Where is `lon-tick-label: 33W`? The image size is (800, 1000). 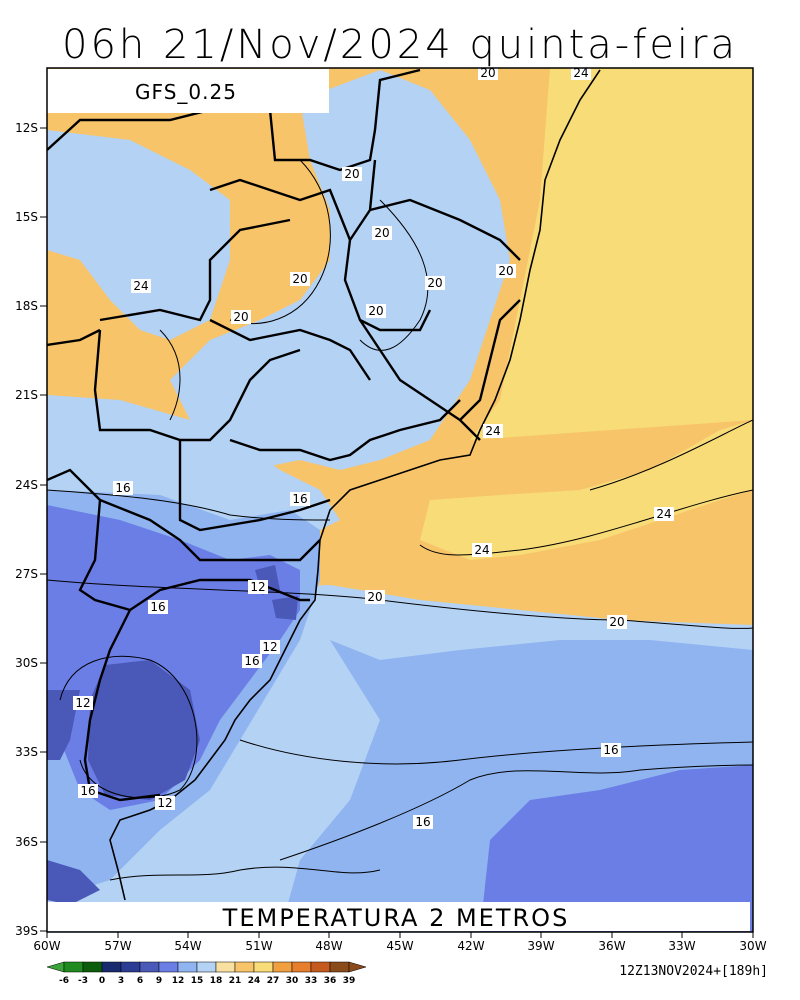
lon-tick-label: 33W is located at coordinates (681, 946).